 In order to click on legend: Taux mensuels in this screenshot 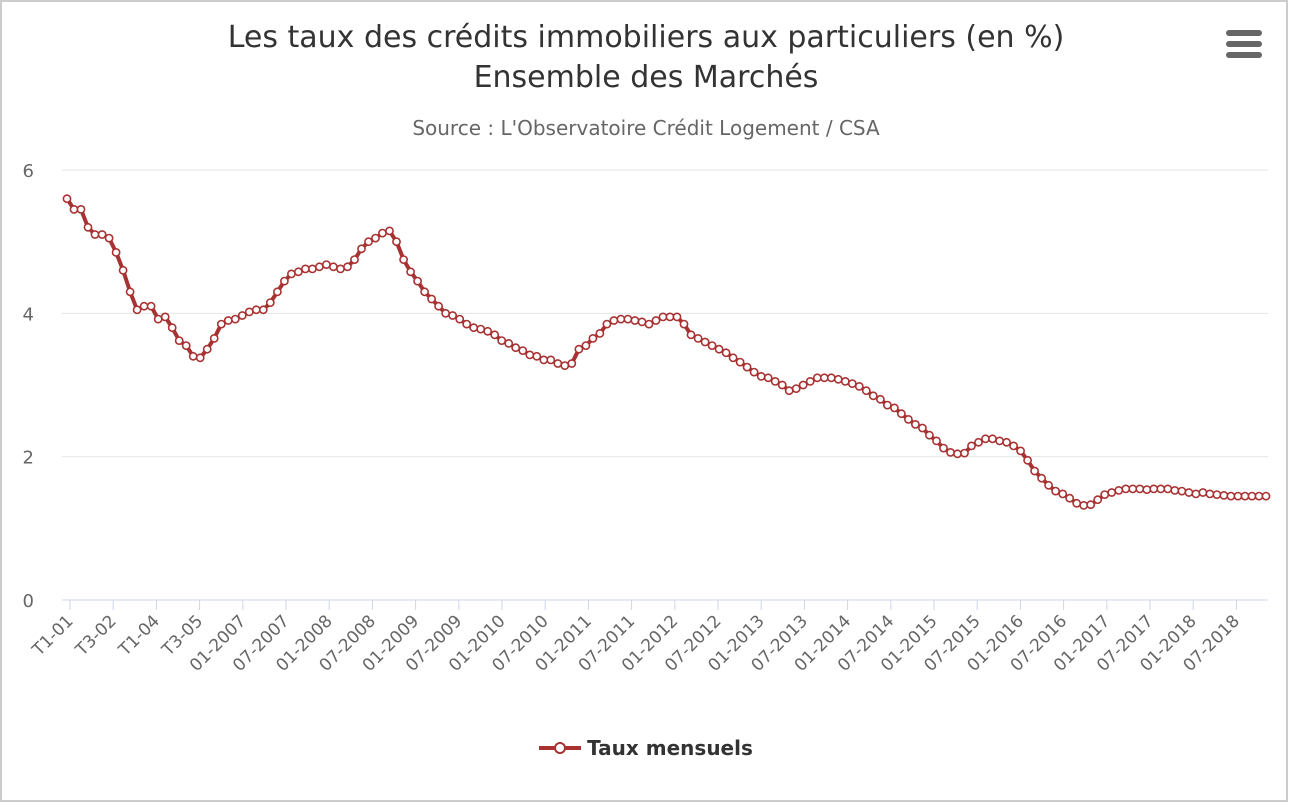, I will do `click(646, 749)`.